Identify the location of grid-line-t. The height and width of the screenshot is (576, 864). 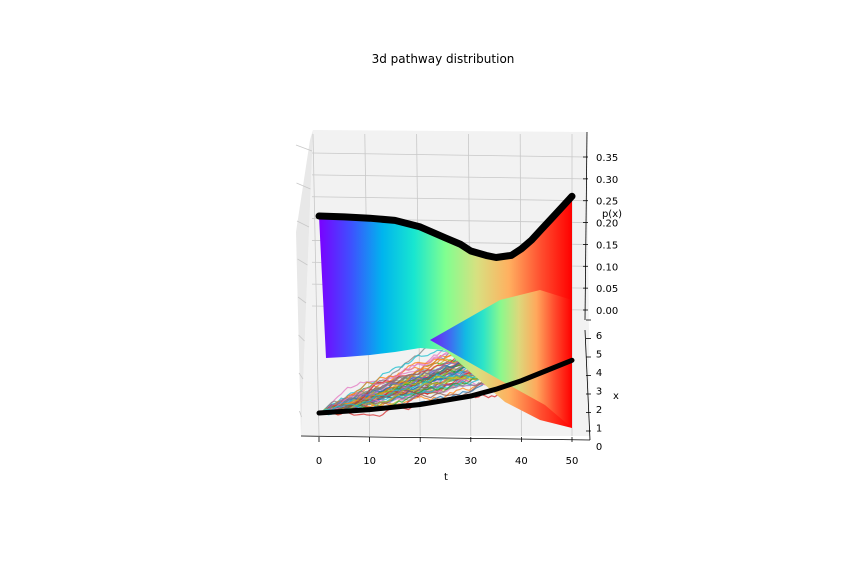
(316, 285).